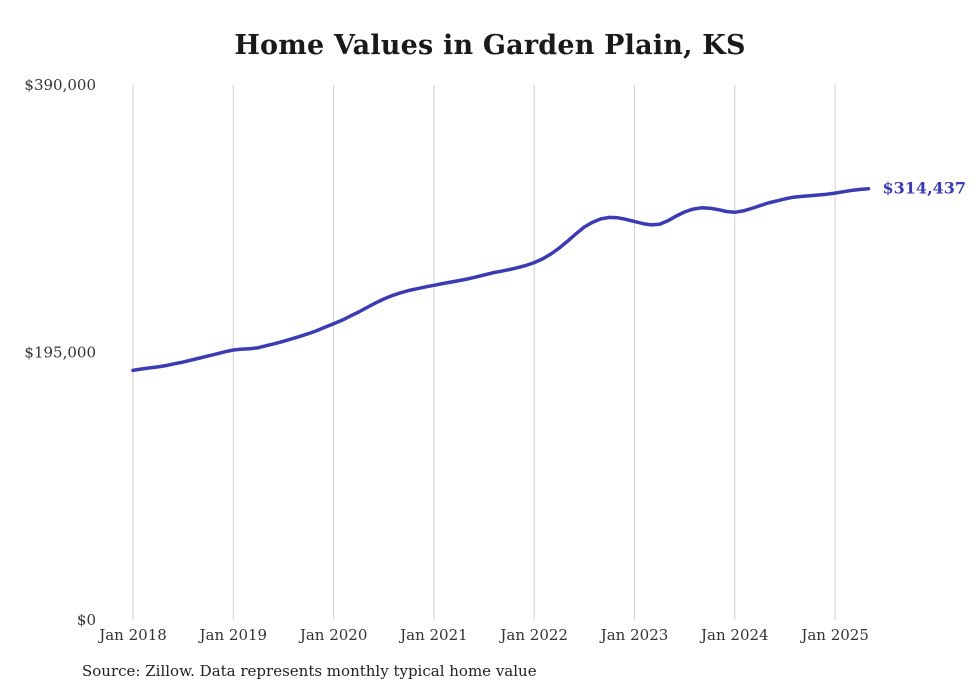  Describe the element at coordinates (60, 353) in the screenshot. I see `y-tick-label: $195,000` at that location.